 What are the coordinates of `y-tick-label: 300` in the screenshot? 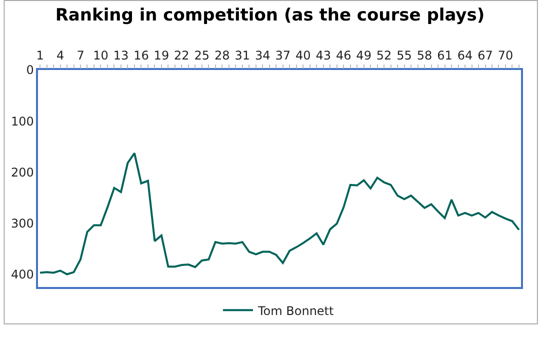 It's located at (22, 223).